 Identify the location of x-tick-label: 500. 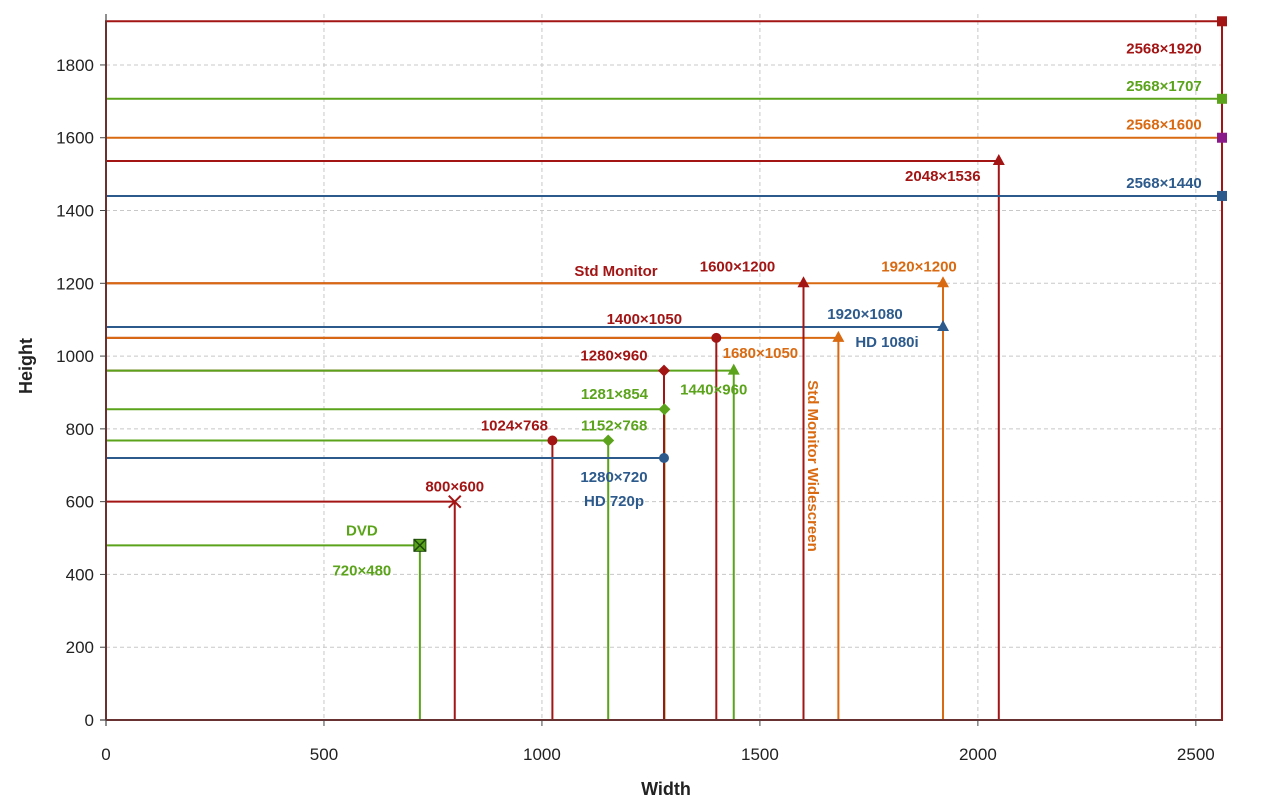
(324, 754).